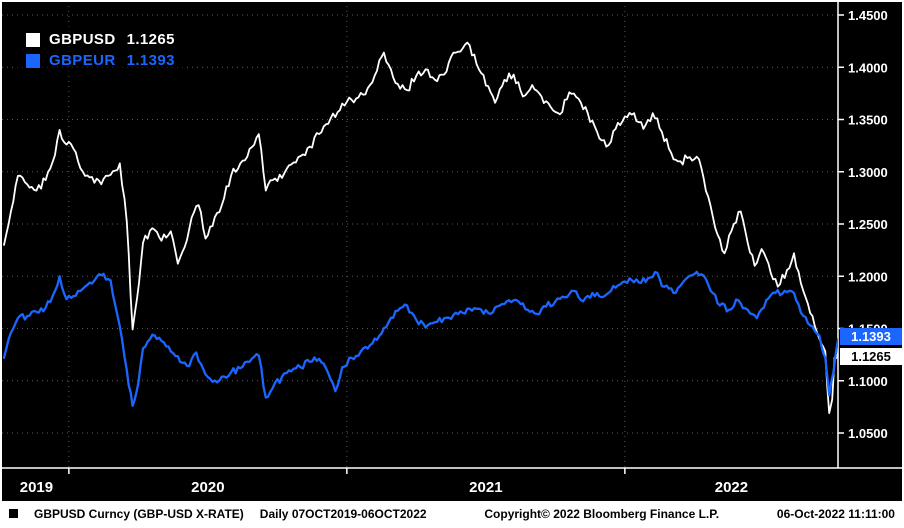 Image resolution: width=904 pixels, height=528 pixels. What do you see at coordinates (871, 337) in the screenshot?
I see `gbpeur-price-badge: 1.1393` at bounding box center [871, 337].